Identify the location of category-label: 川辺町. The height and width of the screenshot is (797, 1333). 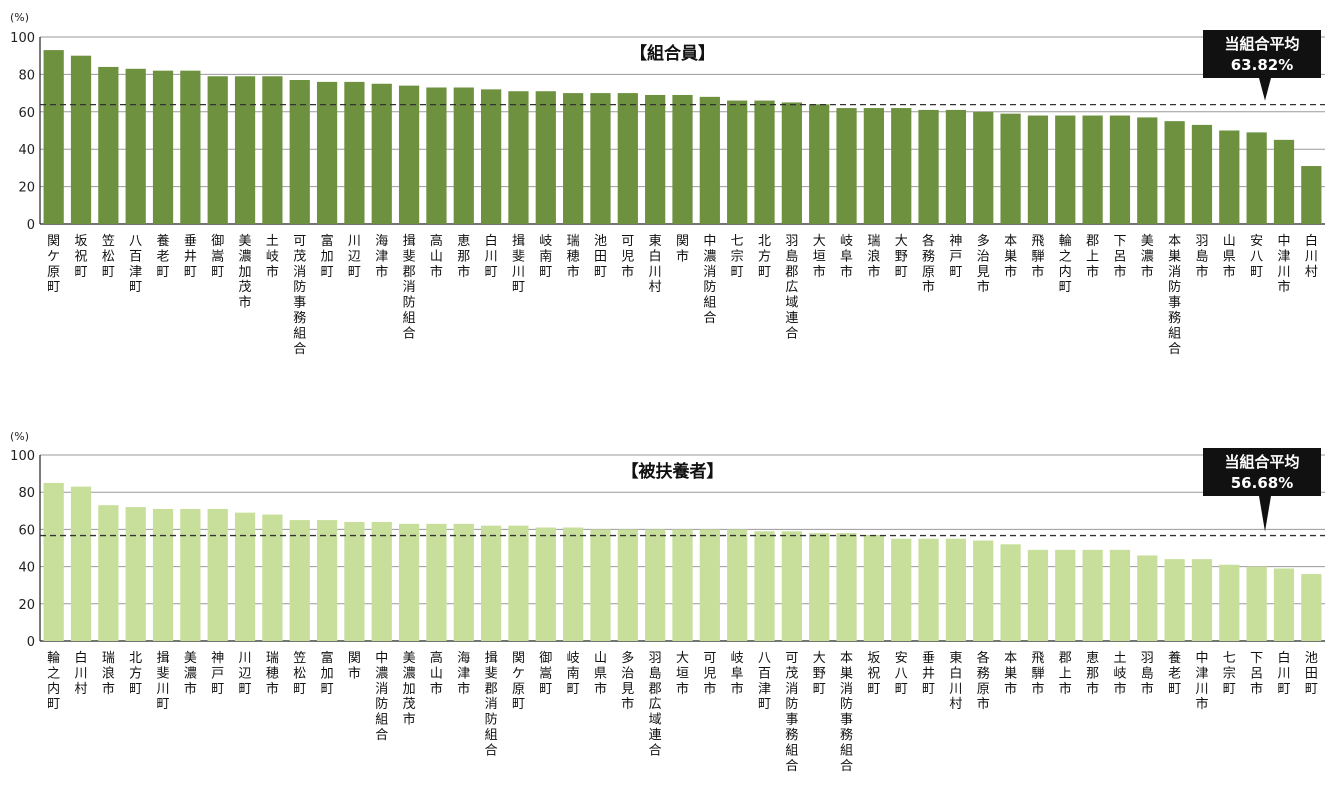
(245, 674).